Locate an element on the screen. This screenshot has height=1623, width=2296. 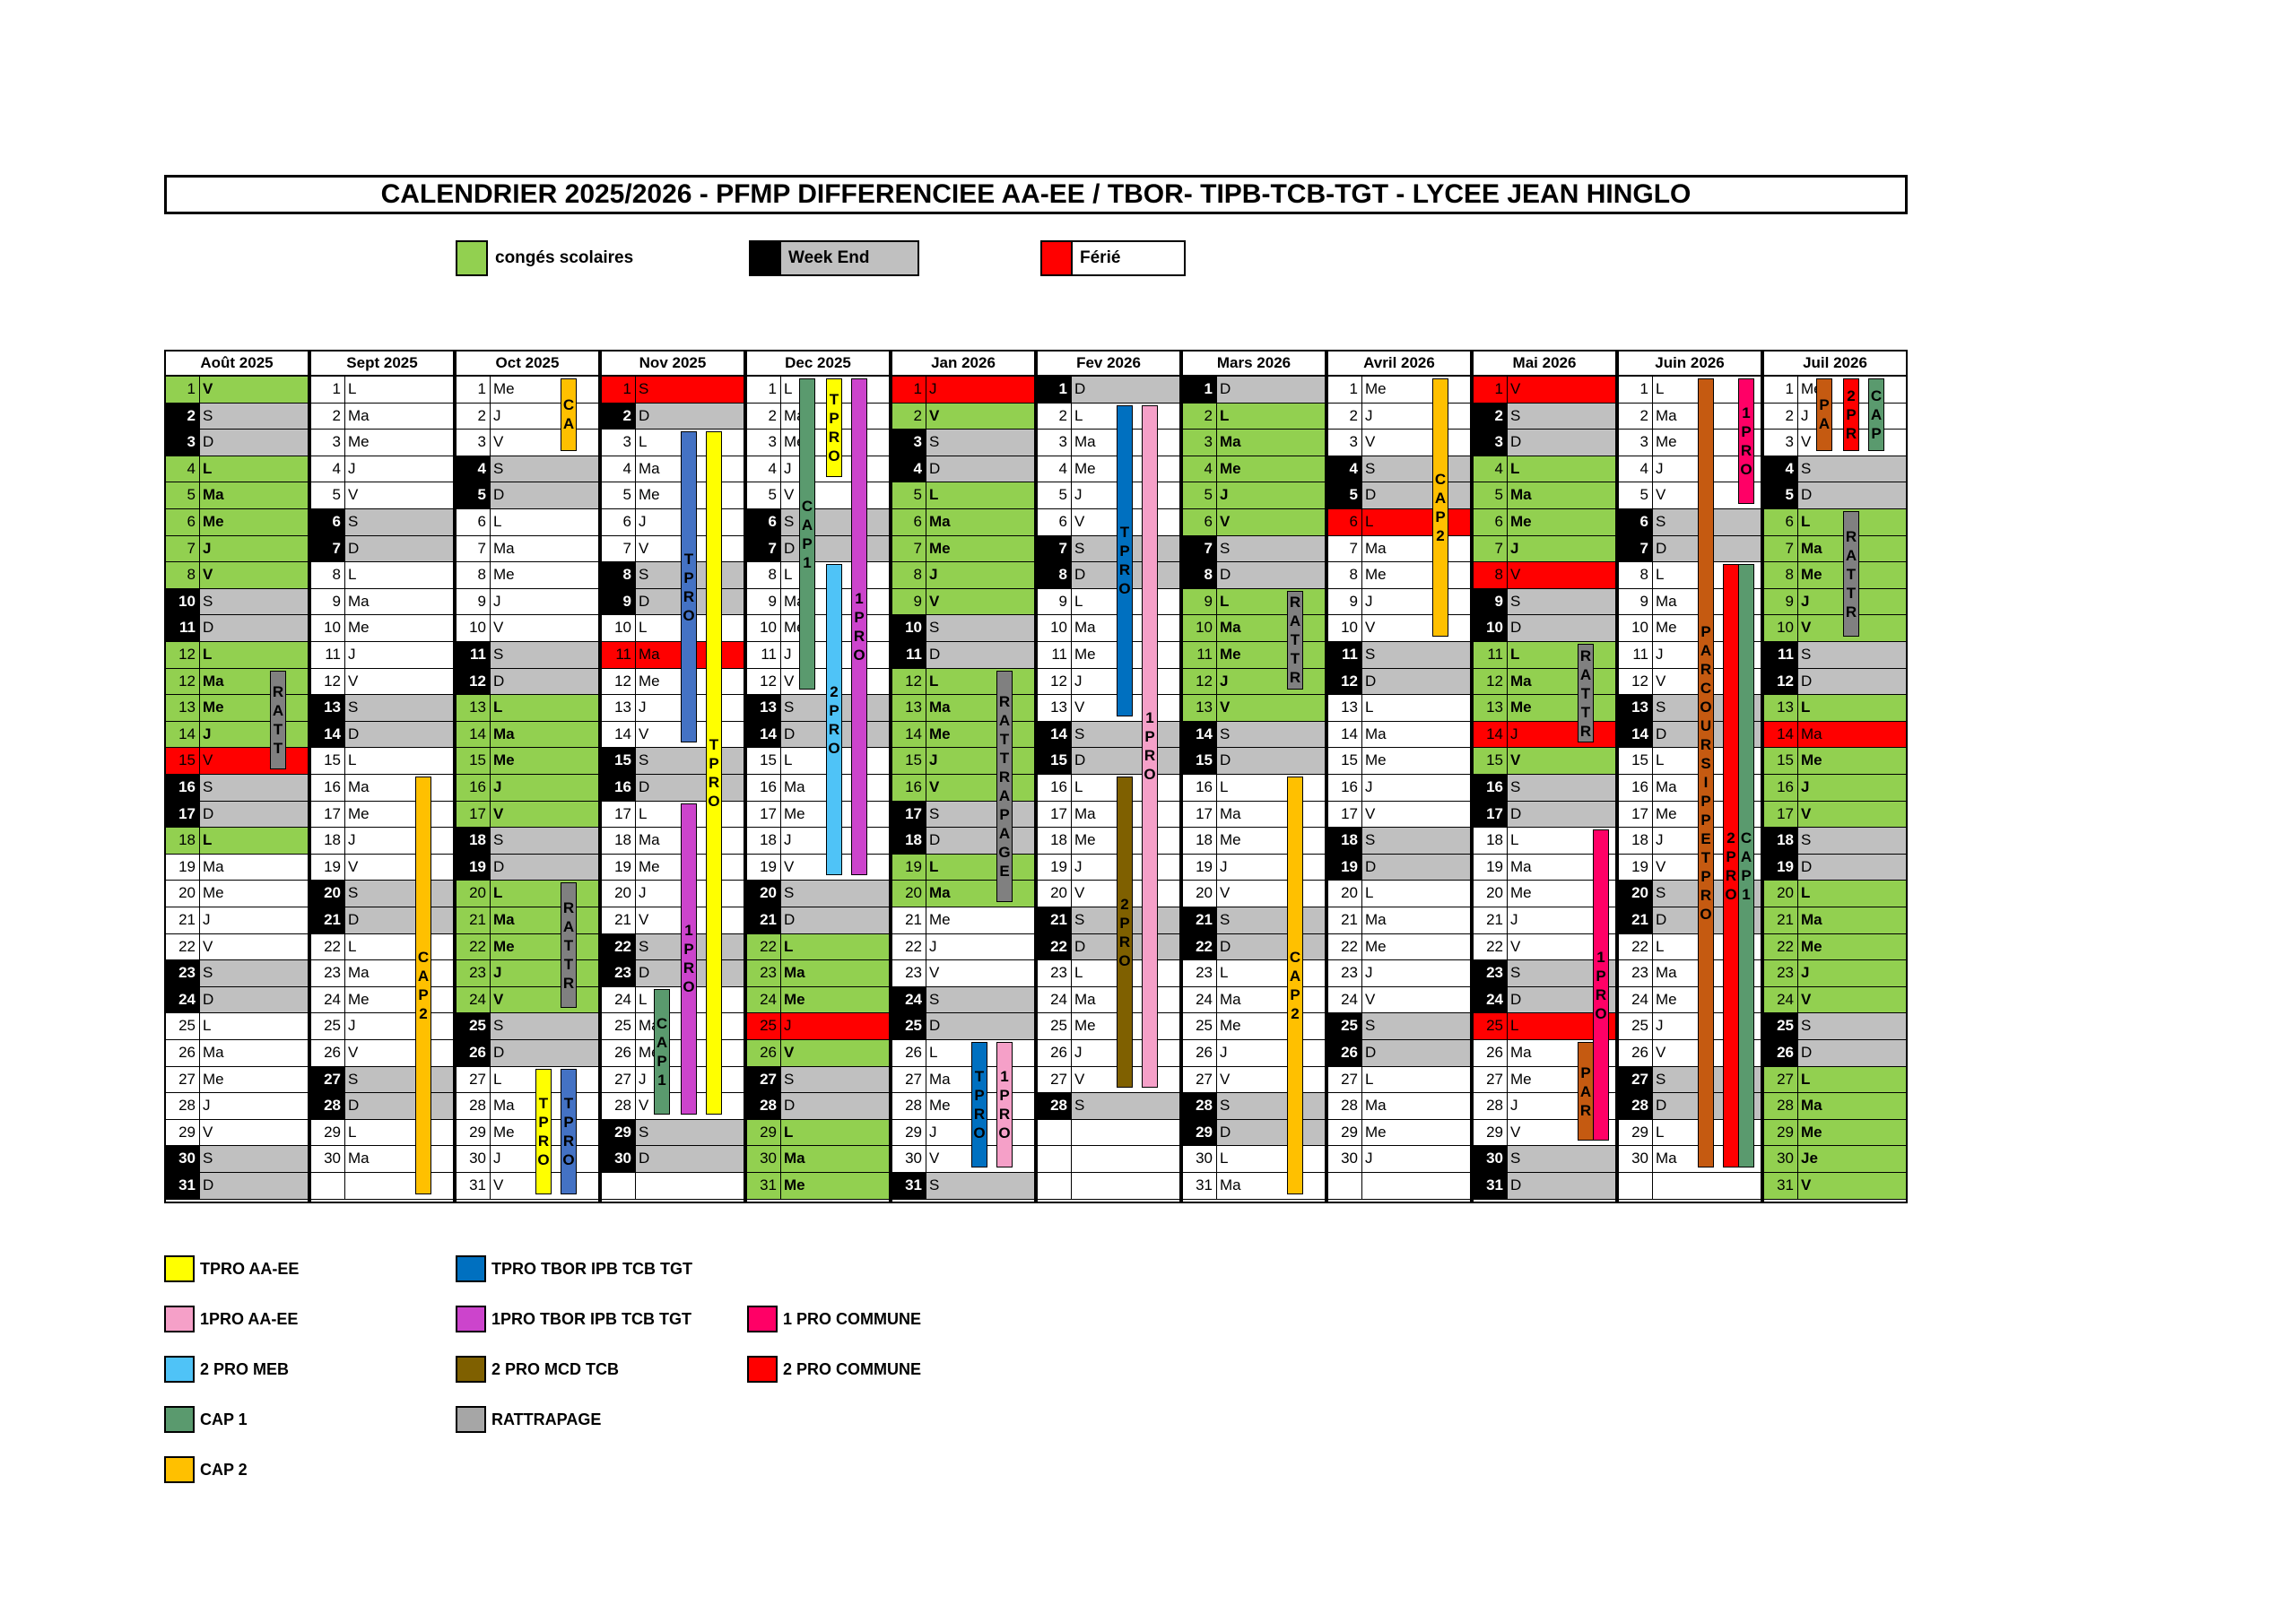
day-letter is located at coordinates (1125, 1186).